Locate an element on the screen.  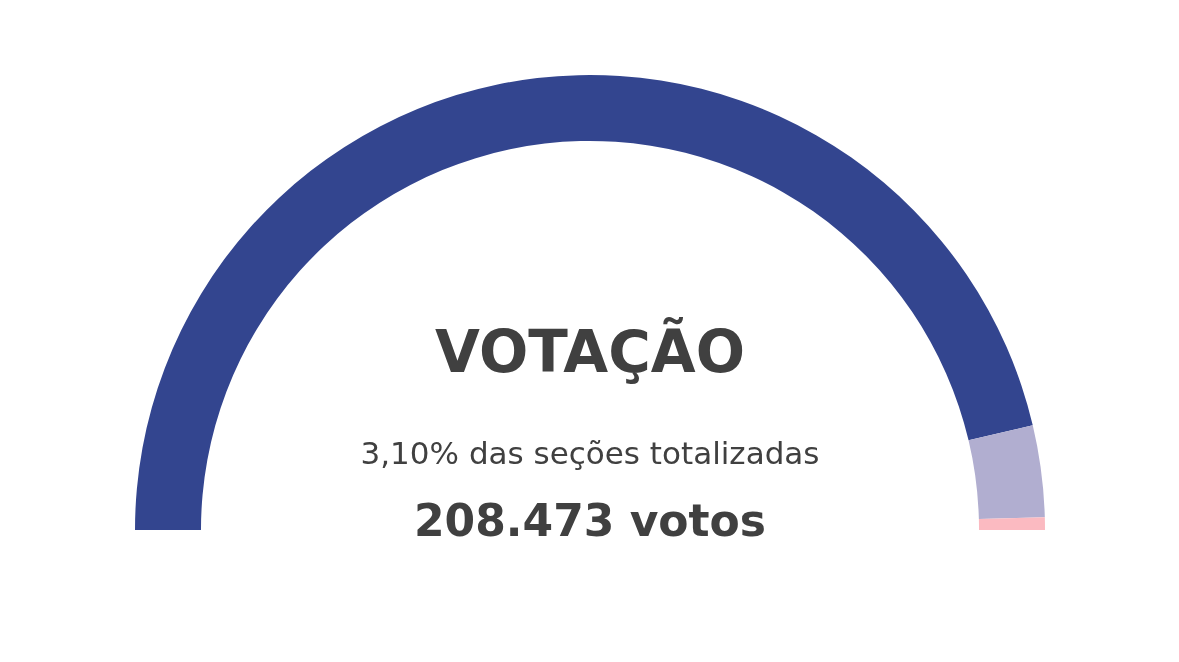
text: 208.473 votos is located at coordinates (590, 520).